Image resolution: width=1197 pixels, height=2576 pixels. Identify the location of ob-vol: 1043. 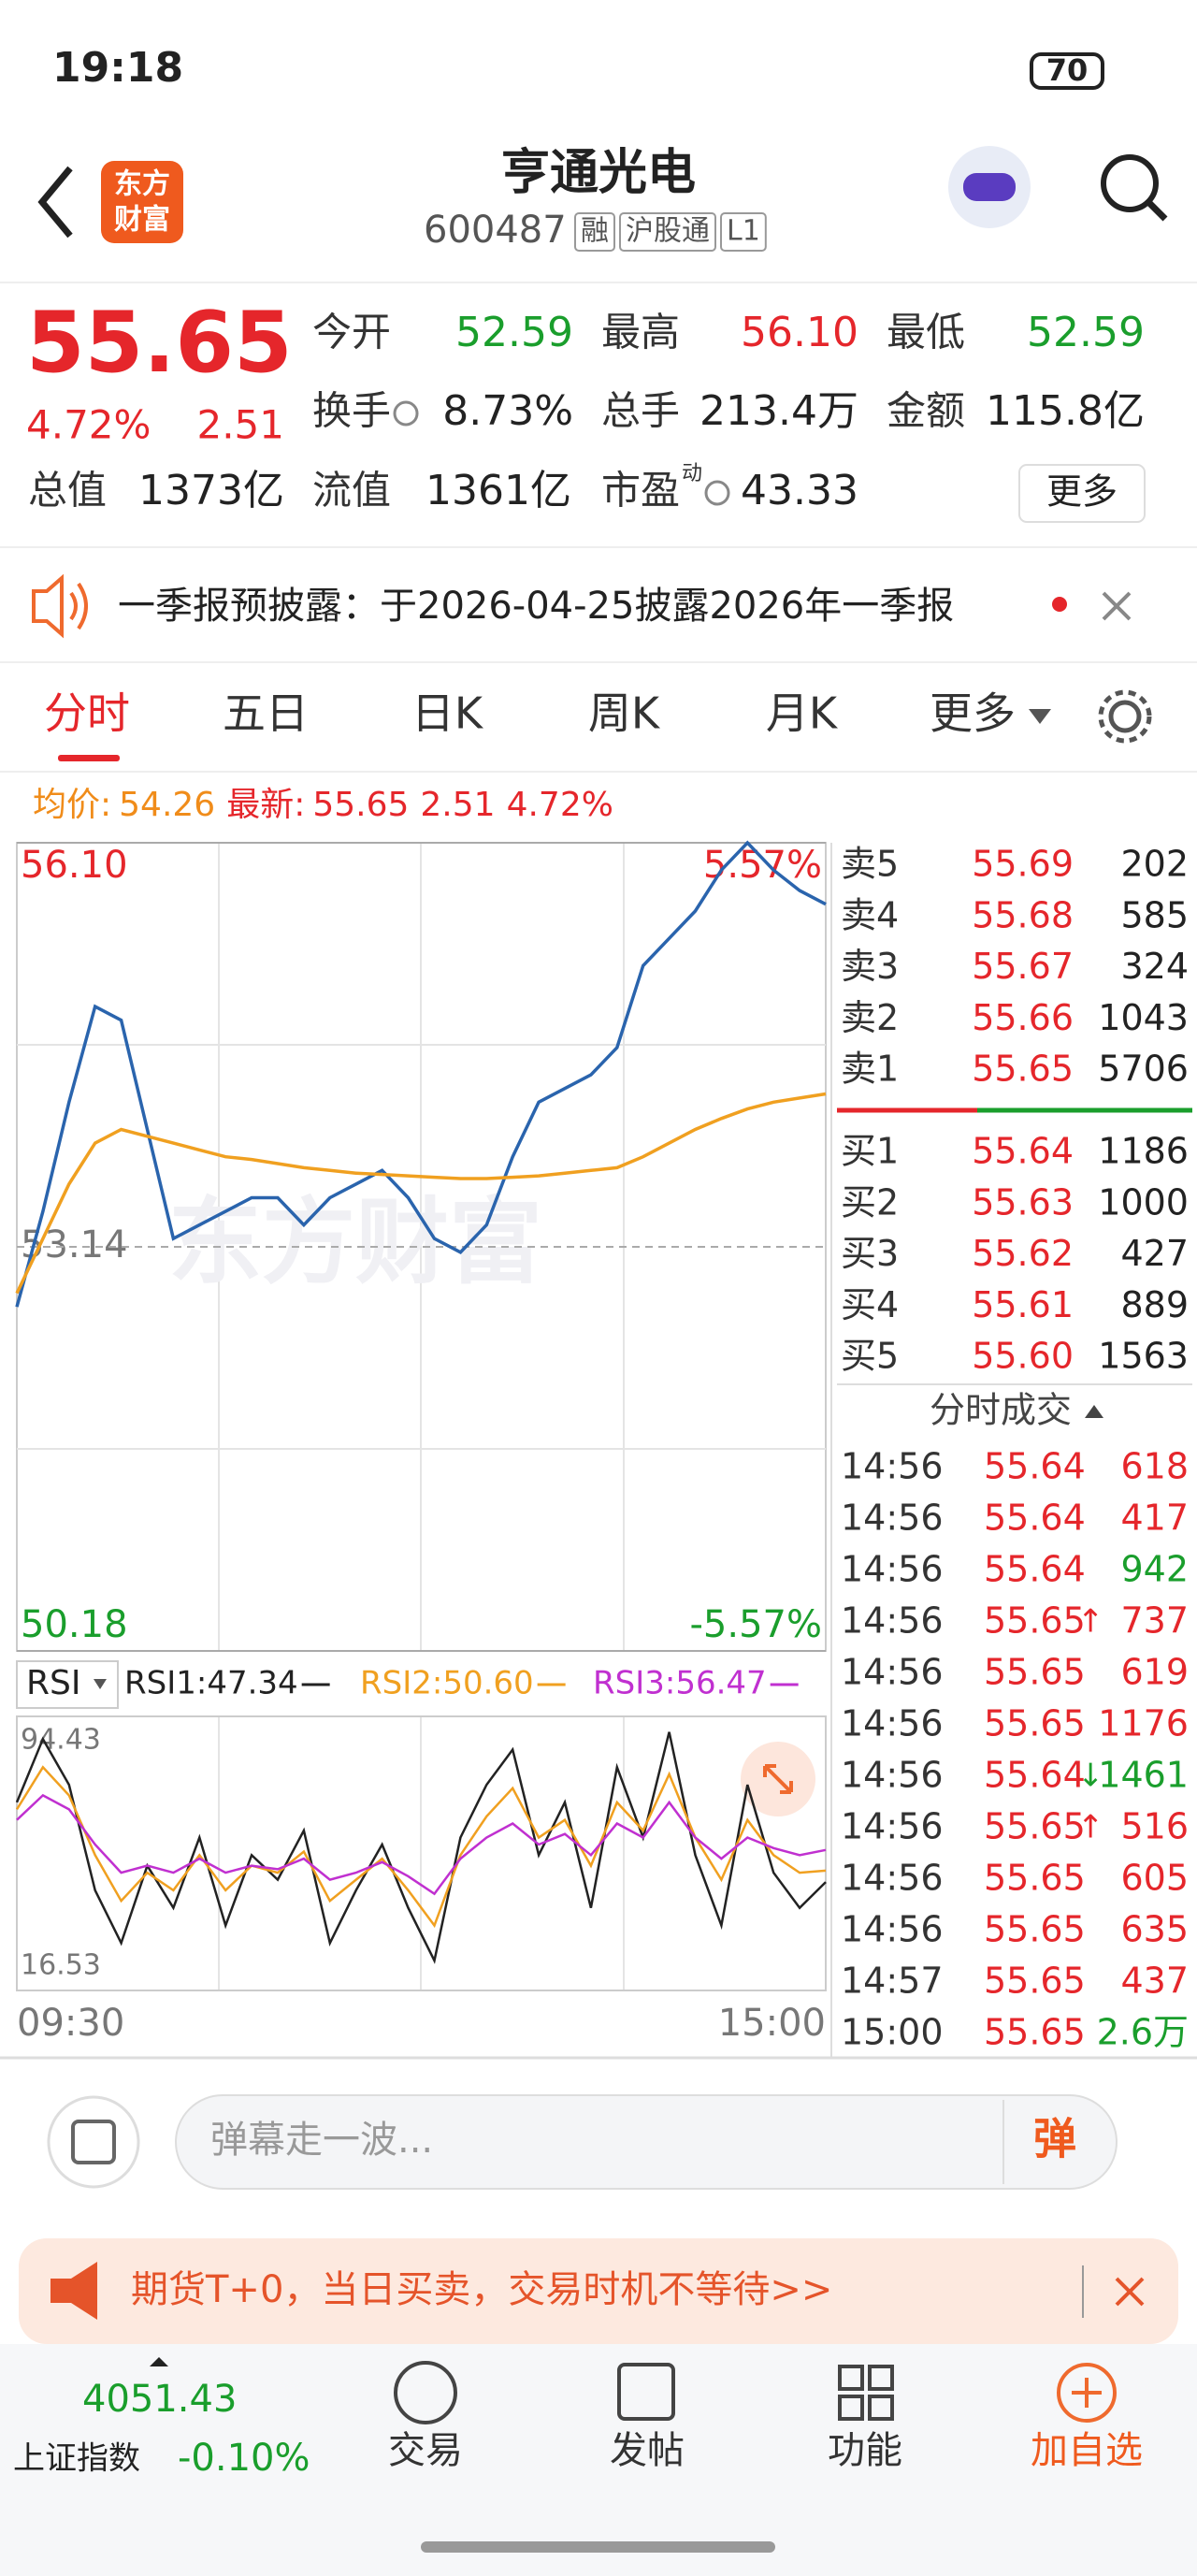
(1143, 1017).